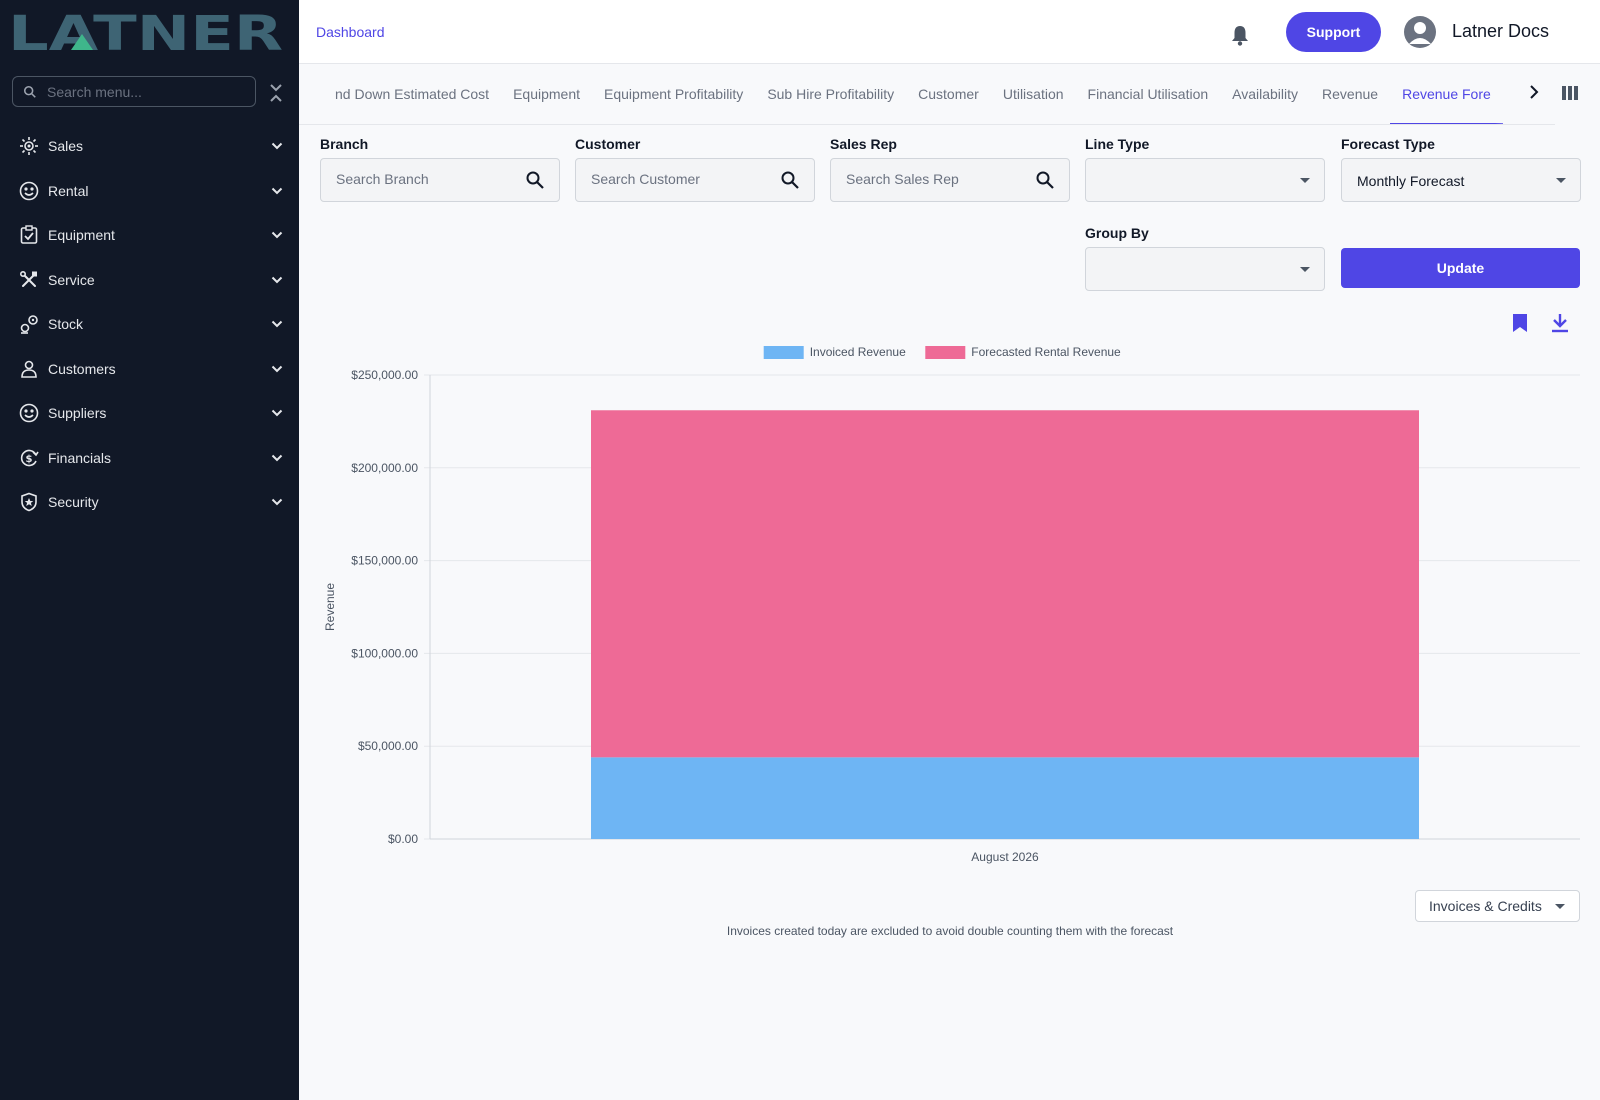 This screenshot has height=1100, width=1600. I want to click on forecast-type-value: Monthly Forecast, so click(1411, 181).